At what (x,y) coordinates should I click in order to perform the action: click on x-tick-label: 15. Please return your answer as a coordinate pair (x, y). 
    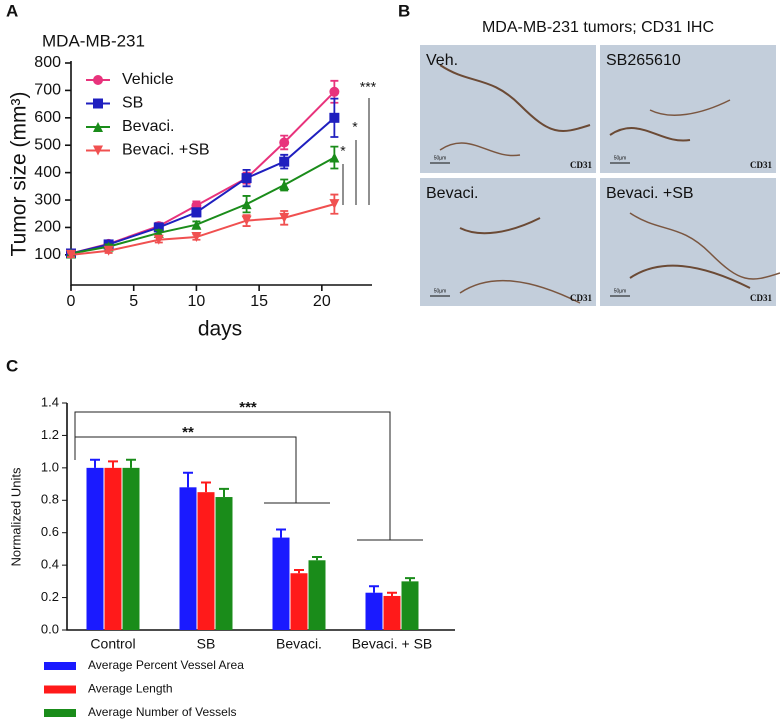
    Looking at the image, I should click on (259, 301).